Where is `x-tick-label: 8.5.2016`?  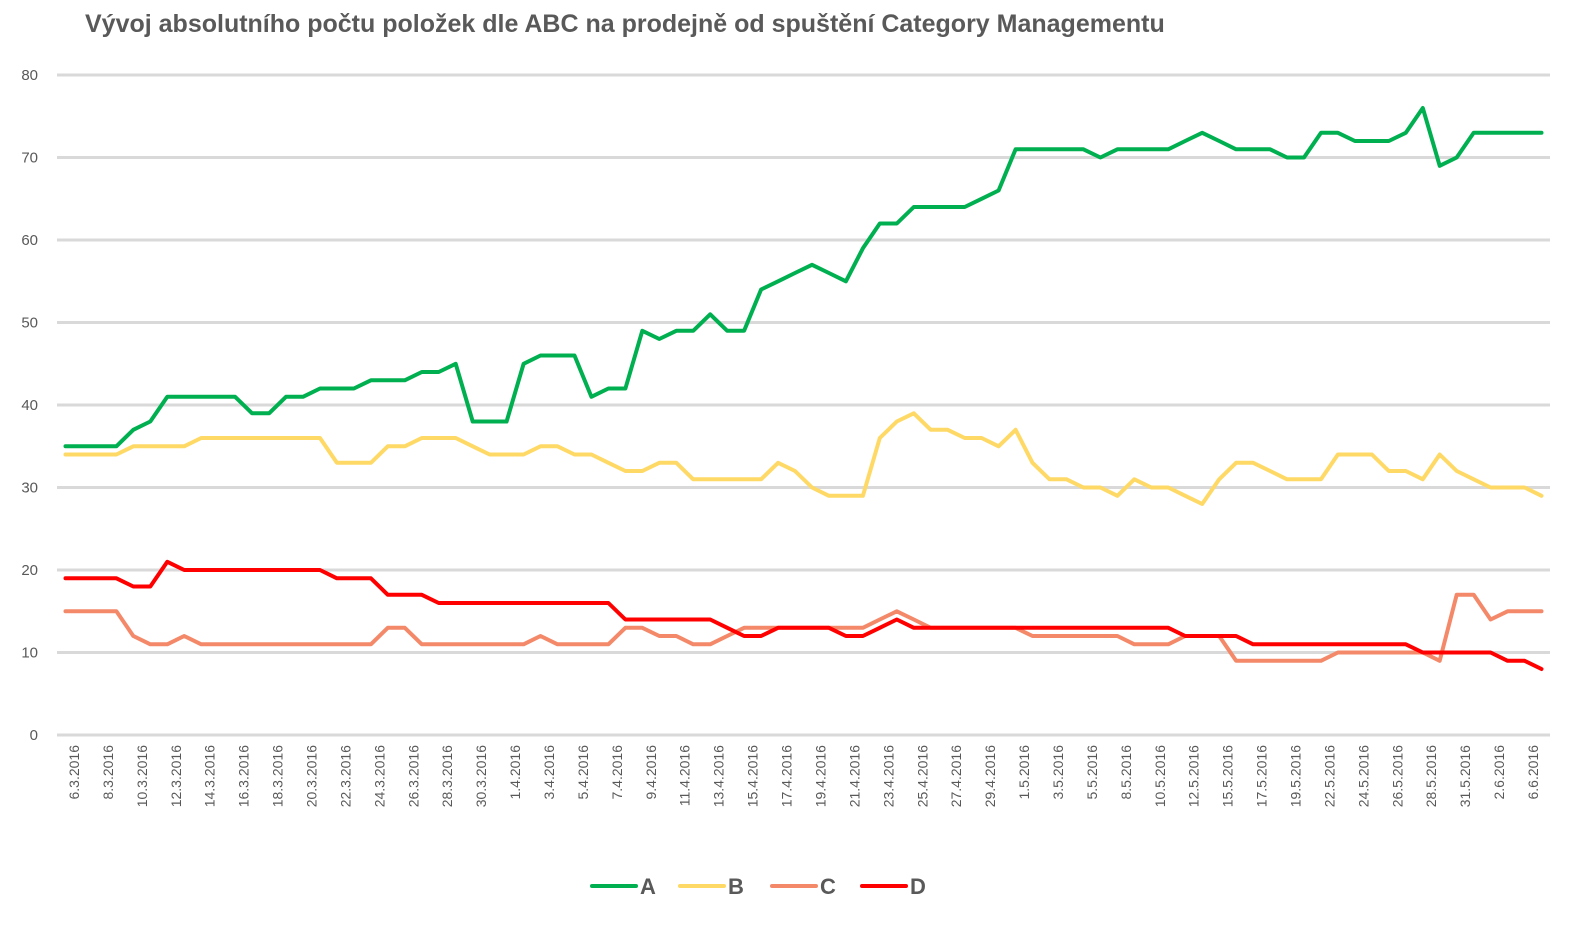
x-tick-label: 8.5.2016 is located at coordinates (1126, 772).